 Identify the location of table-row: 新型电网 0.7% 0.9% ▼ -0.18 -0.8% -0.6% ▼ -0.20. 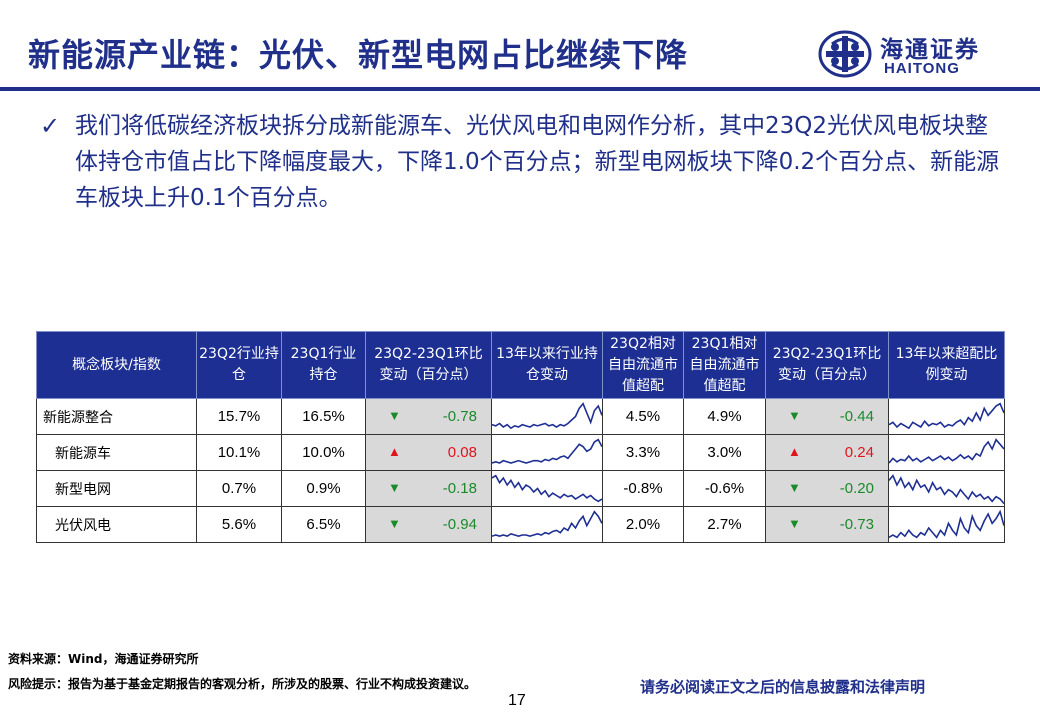
(520, 488).